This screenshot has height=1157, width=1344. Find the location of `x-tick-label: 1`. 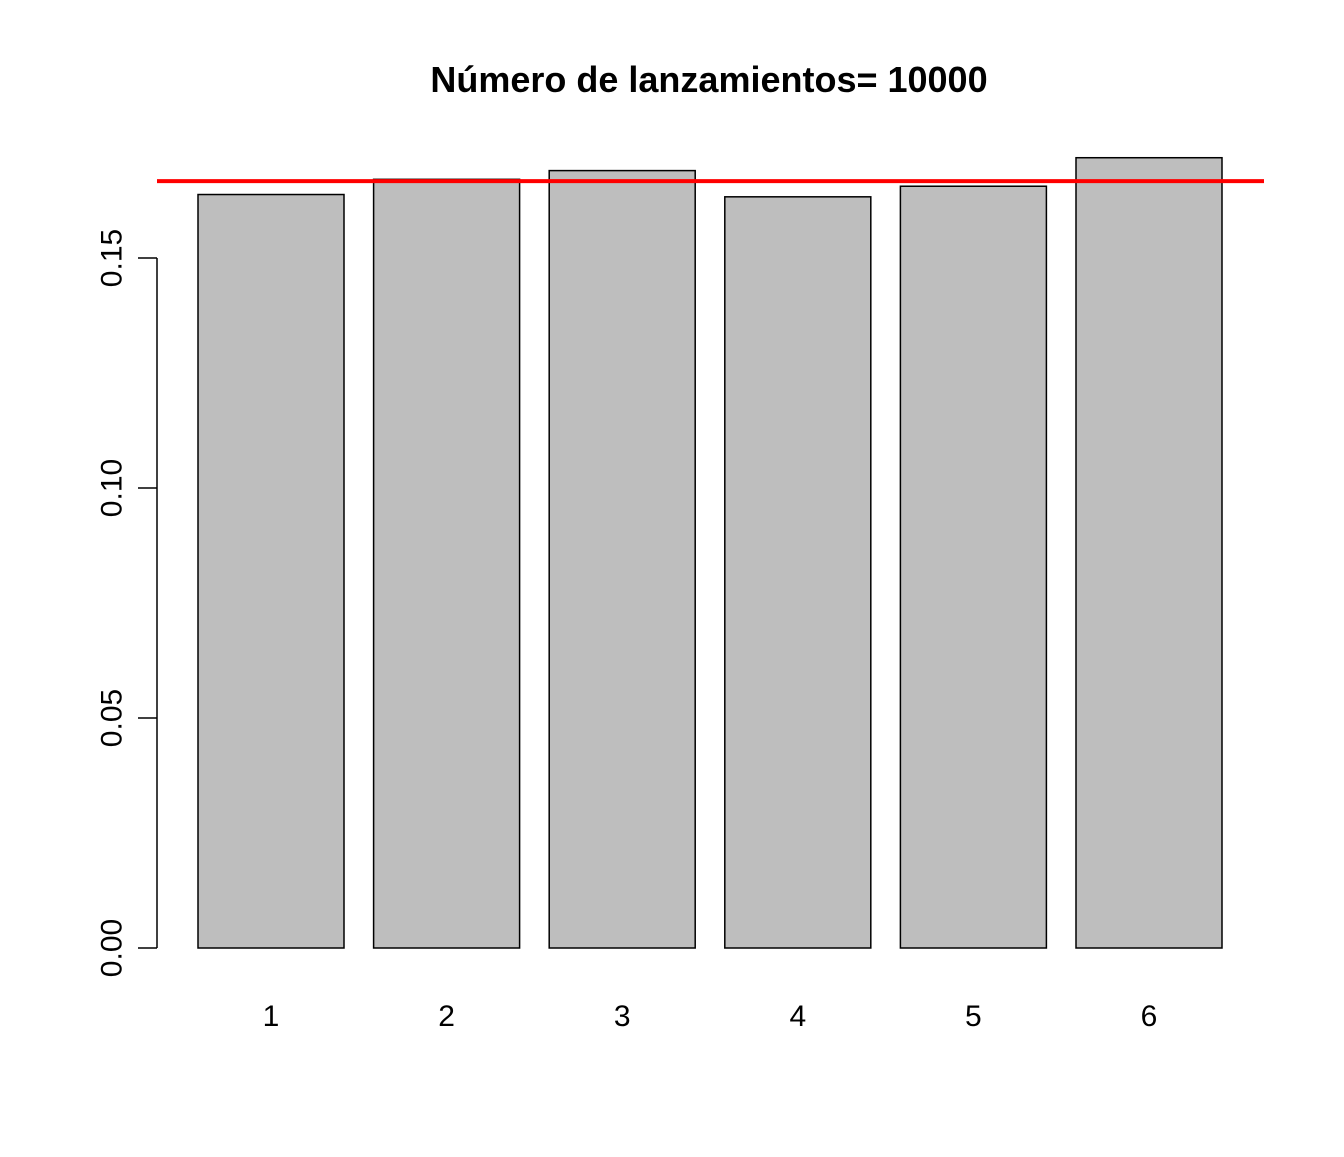

x-tick-label: 1 is located at coordinates (271, 1016).